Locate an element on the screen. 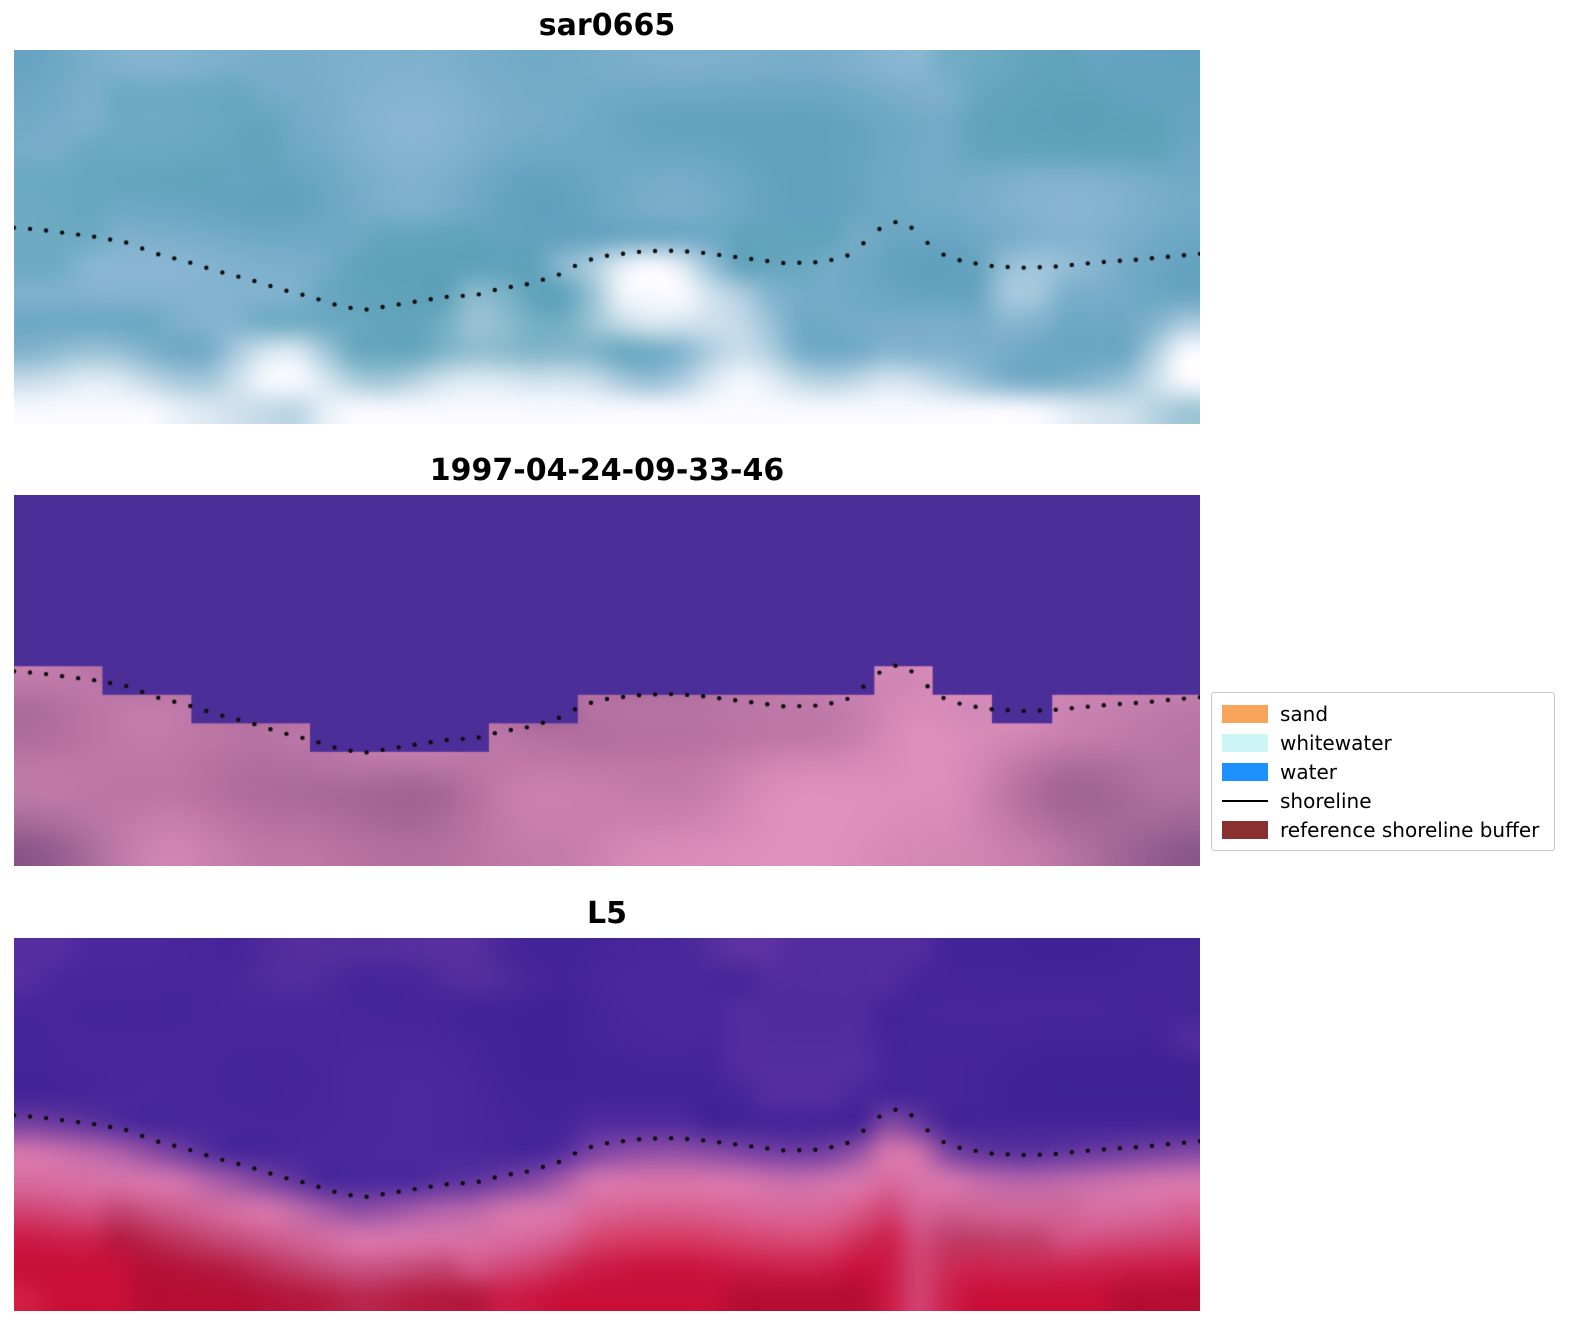 This screenshot has width=1580, height=1337. legend-item-water: water is located at coordinates (1383, 771).